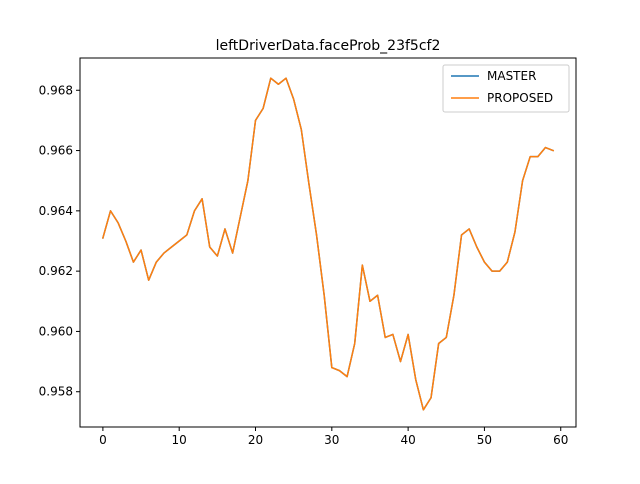 Image resolution: width=640 pixels, height=484 pixels. What do you see at coordinates (103, 440) in the screenshot?
I see `x-tick-label: 0` at bounding box center [103, 440].